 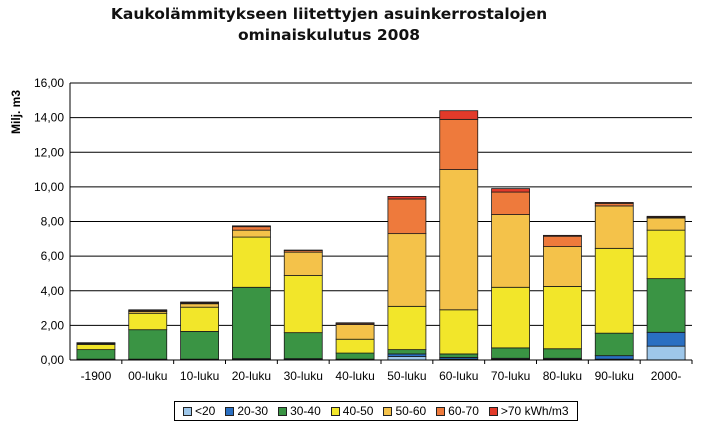 What do you see at coordinates (458, 376) in the screenshot?
I see `x-tick-label: 60-luku` at bounding box center [458, 376].